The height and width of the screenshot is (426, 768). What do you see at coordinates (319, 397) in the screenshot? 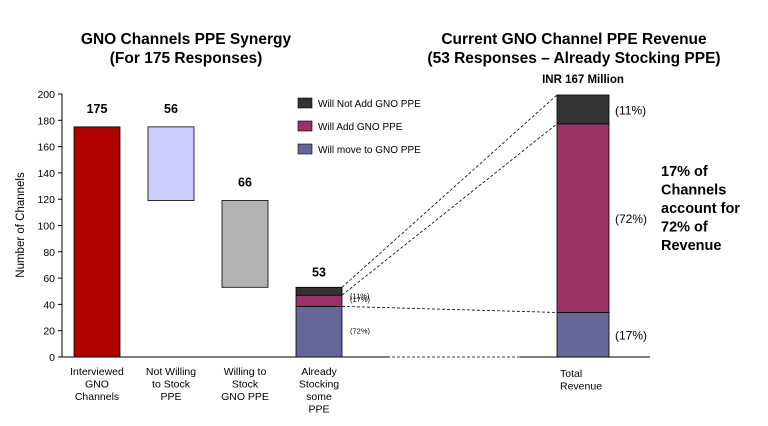
I see `x-category-label-line: some` at bounding box center [319, 397].